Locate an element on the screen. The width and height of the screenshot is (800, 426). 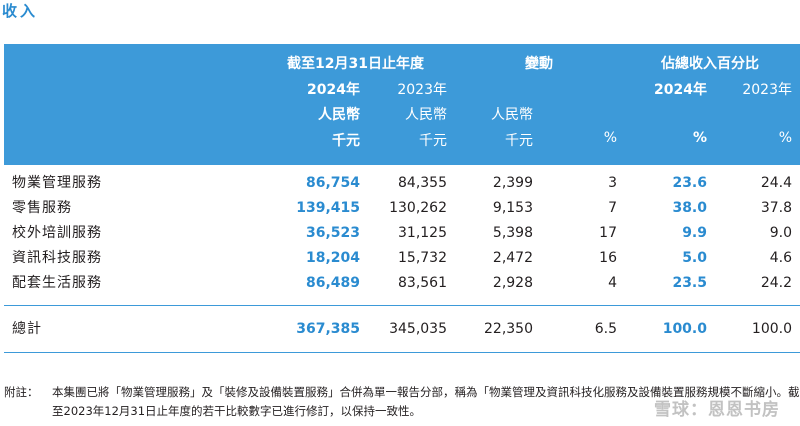
value-change: 5,398 is located at coordinates (512, 233).